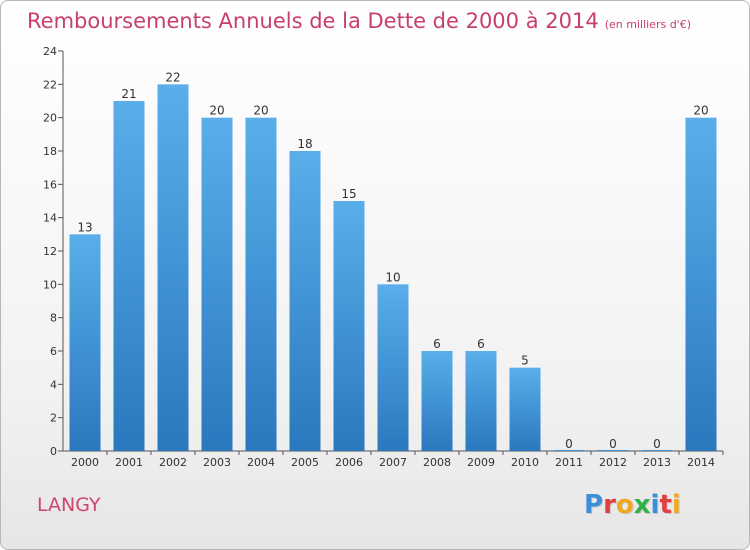 The width and height of the screenshot is (750, 550). I want to click on y-tick-label: 12, so click(50, 251).